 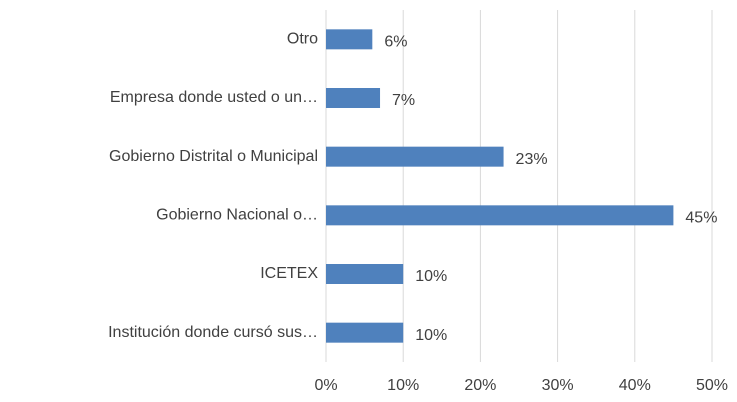 What do you see at coordinates (302, 39) in the screenshot?
I see `y-tick-label: Otro` at bounding box center [302, 39].